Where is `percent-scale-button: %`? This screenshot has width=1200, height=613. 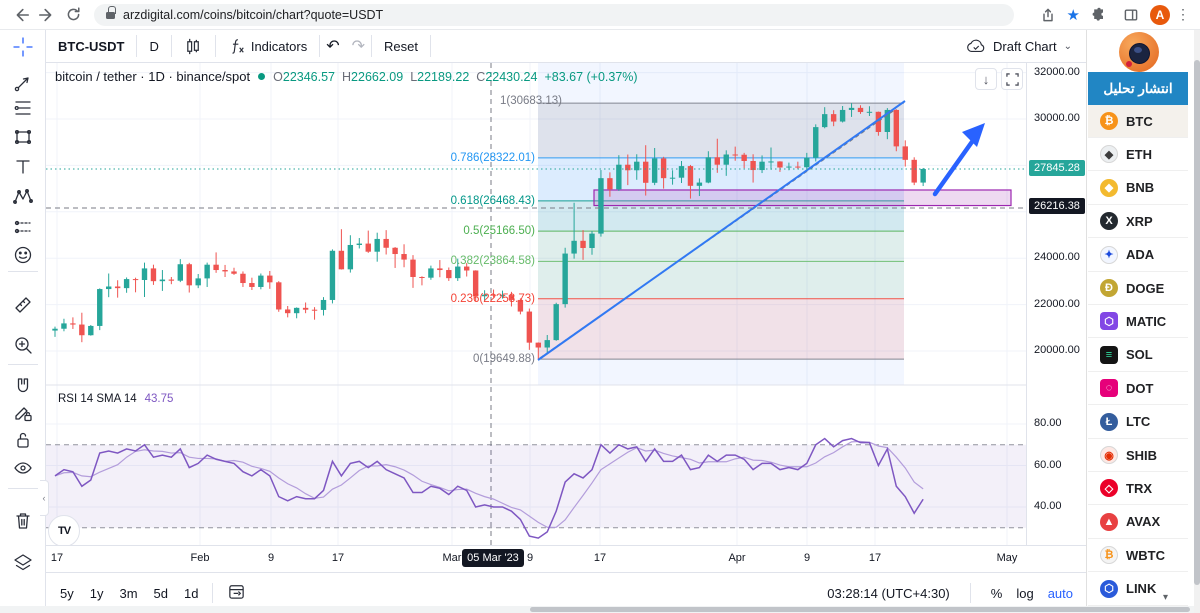
percent-scale-button: % is located at coordinates (996, 593).